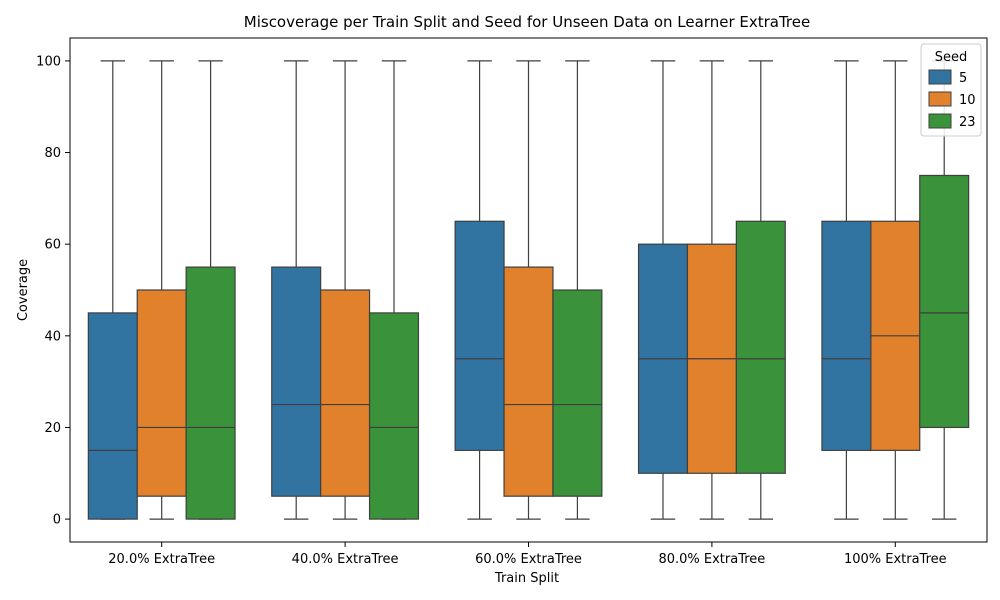  I want to click on legend-label: 10, so click(967, 100).